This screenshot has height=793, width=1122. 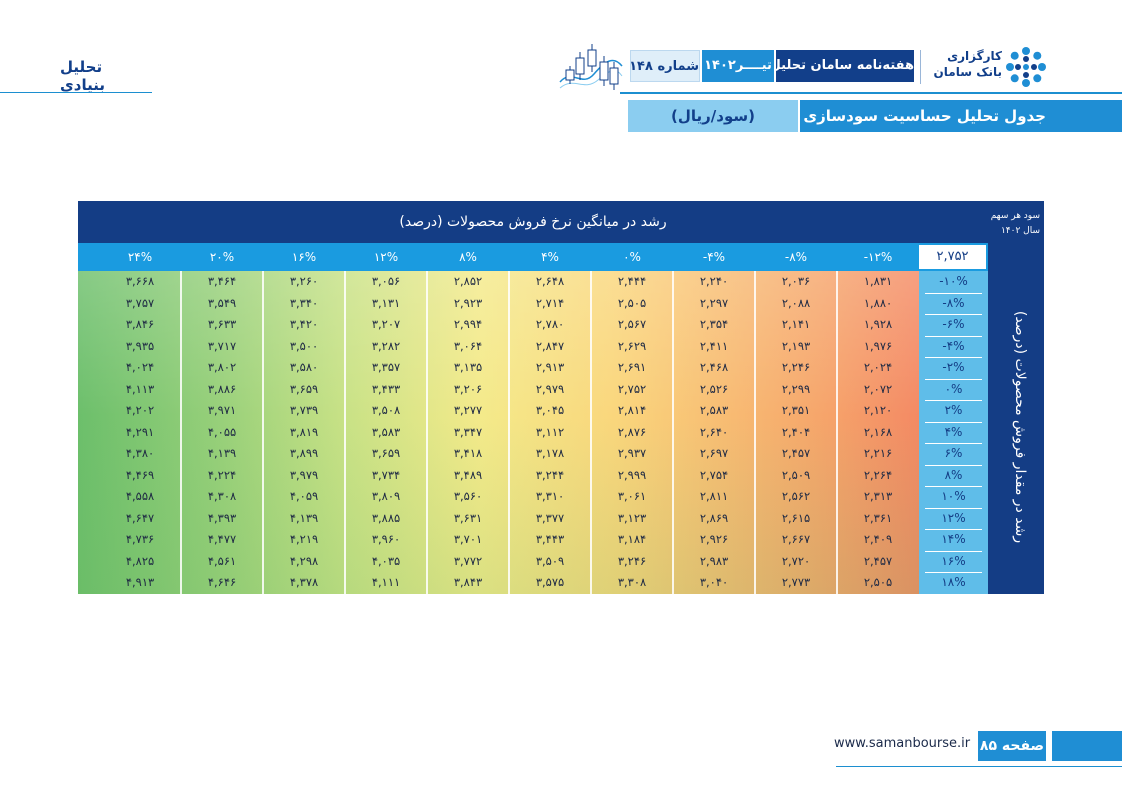 What do you see at coordinates (878, 302) in the screenshot?
I see `eps-cell: ۱,۸۸۰` at bounding box center [878, 302].